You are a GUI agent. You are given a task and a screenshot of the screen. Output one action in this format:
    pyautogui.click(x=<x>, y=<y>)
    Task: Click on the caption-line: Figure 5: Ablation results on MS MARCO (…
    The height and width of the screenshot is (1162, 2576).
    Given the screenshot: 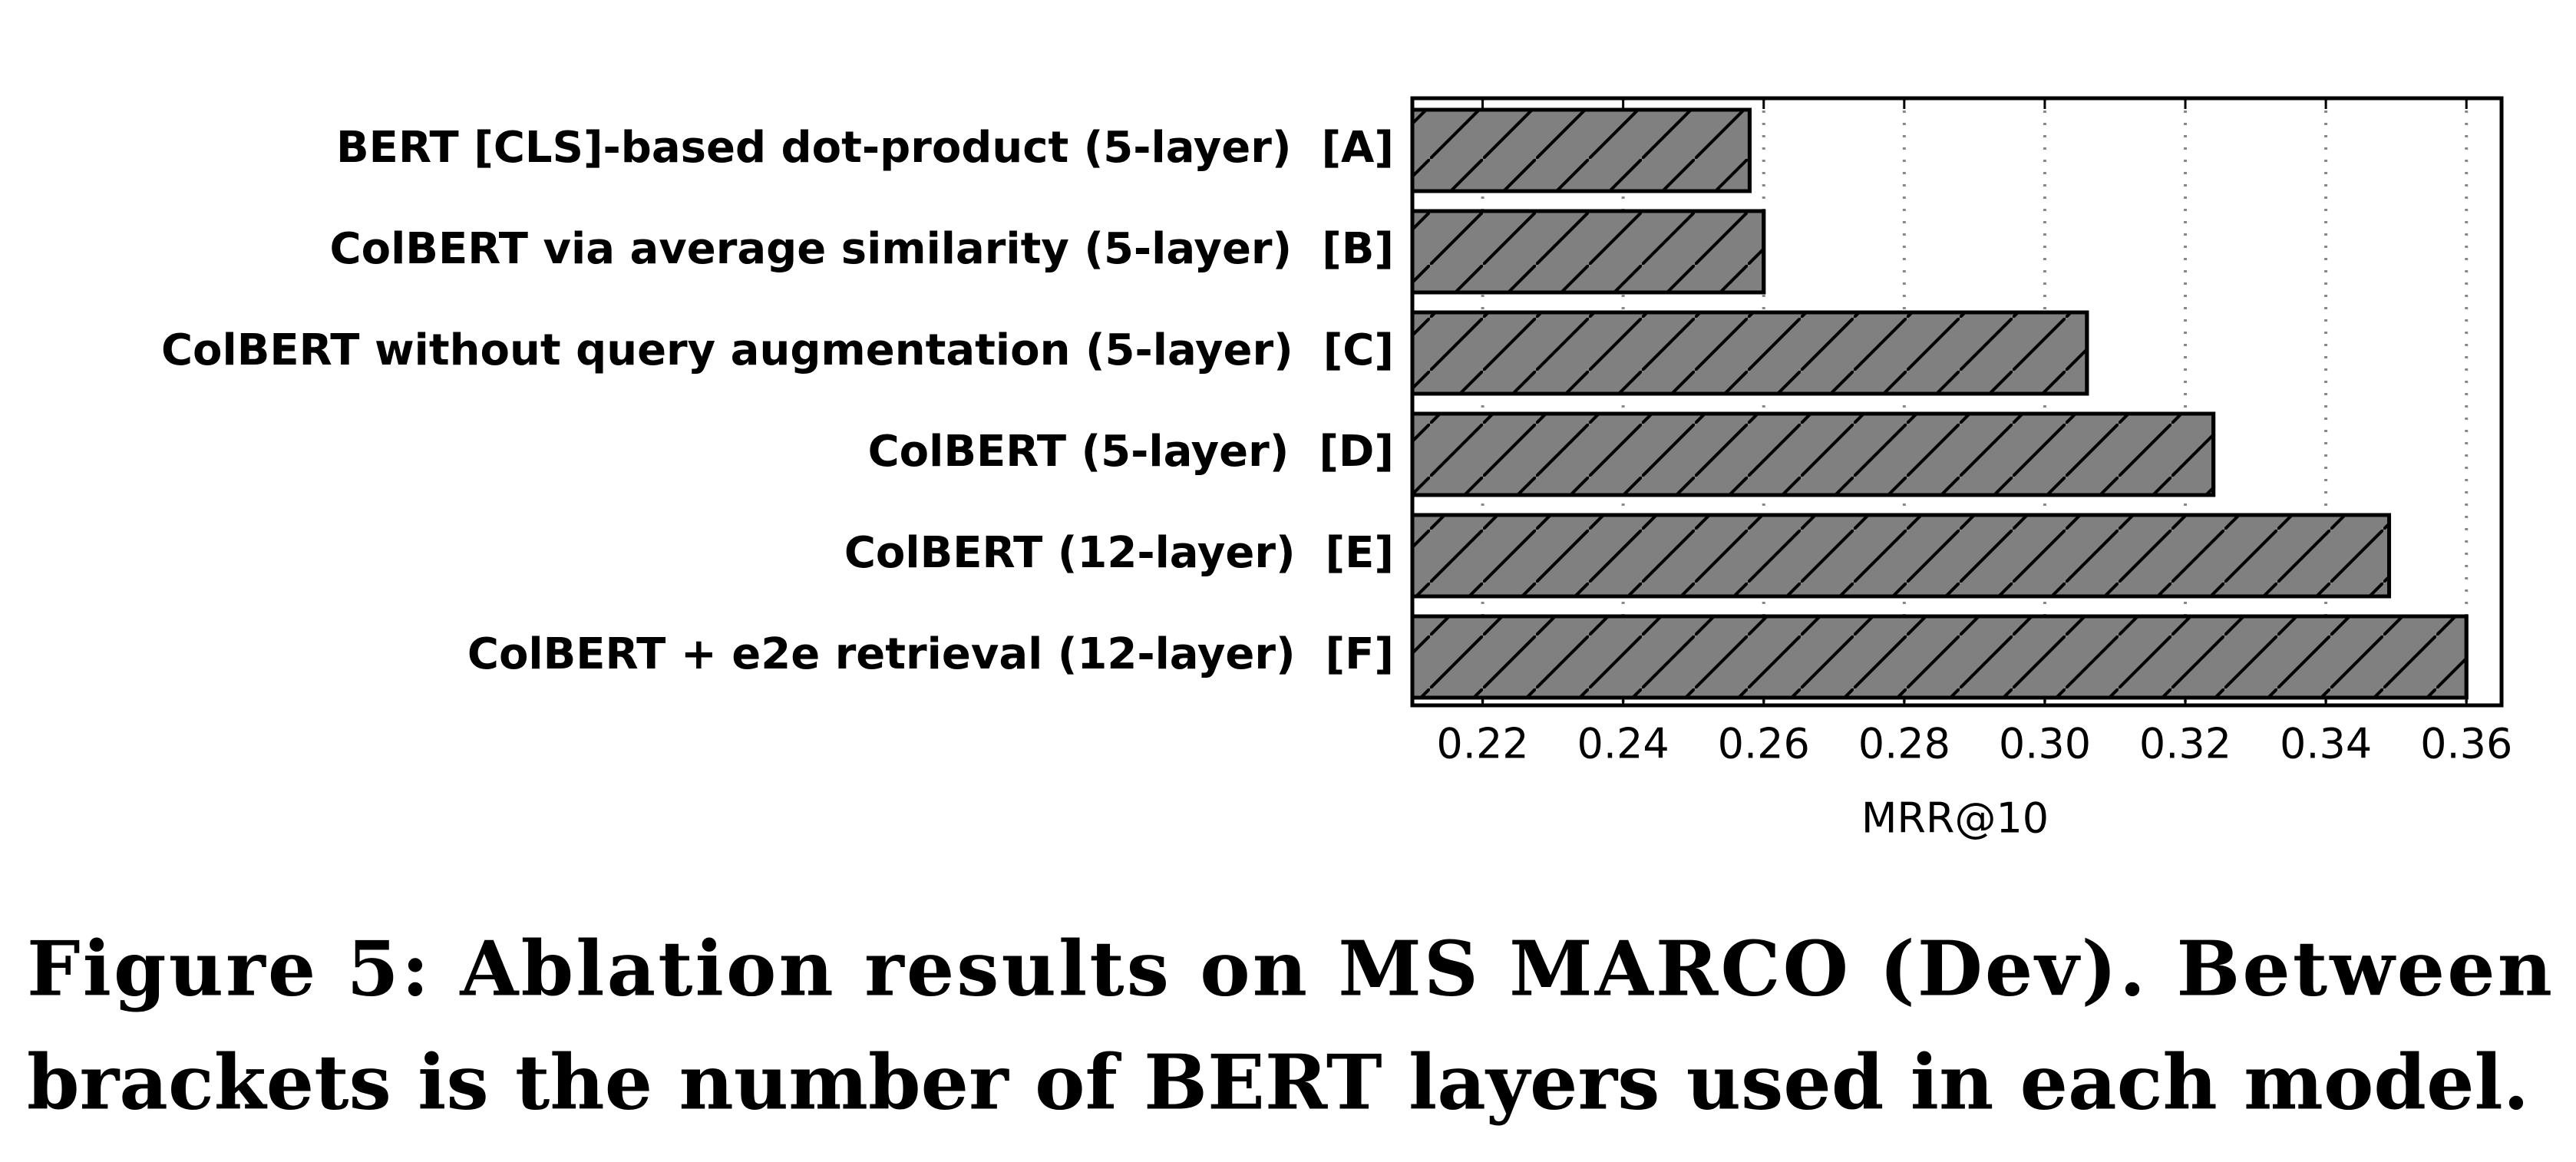 What is the action you would take?
    pyautogui.click(x=1289, y=969)
    